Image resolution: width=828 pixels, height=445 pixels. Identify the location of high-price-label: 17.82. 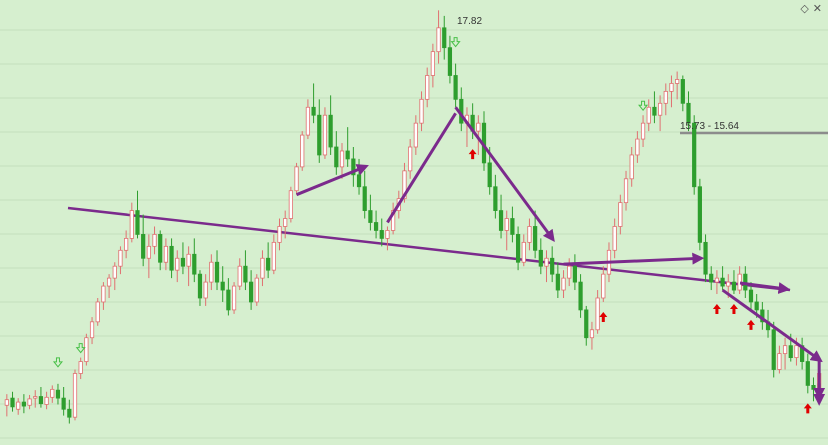
(469, 21).